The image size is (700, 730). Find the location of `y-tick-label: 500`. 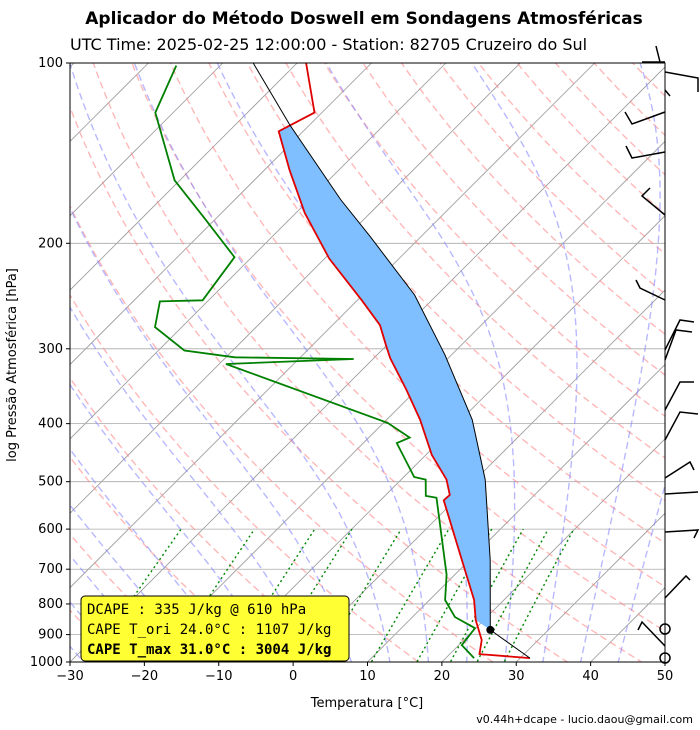

y-tick-label: 500 is located at coordinates (50, 482).